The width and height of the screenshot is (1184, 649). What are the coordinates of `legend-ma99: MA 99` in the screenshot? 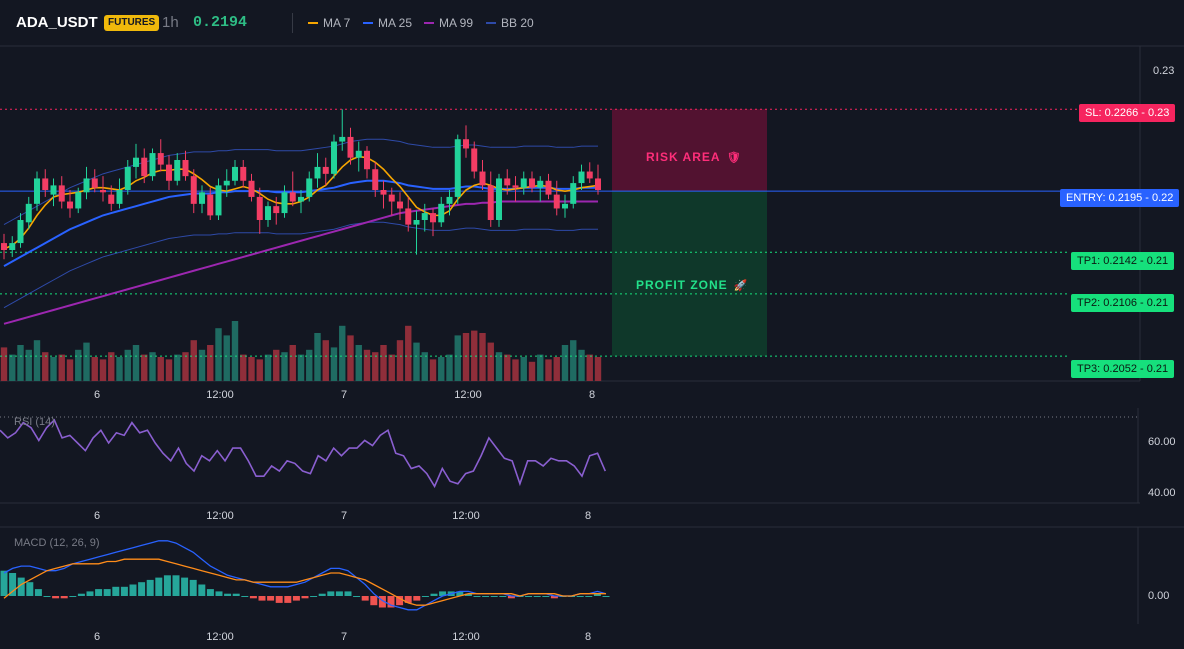 It's located at (448, 23).